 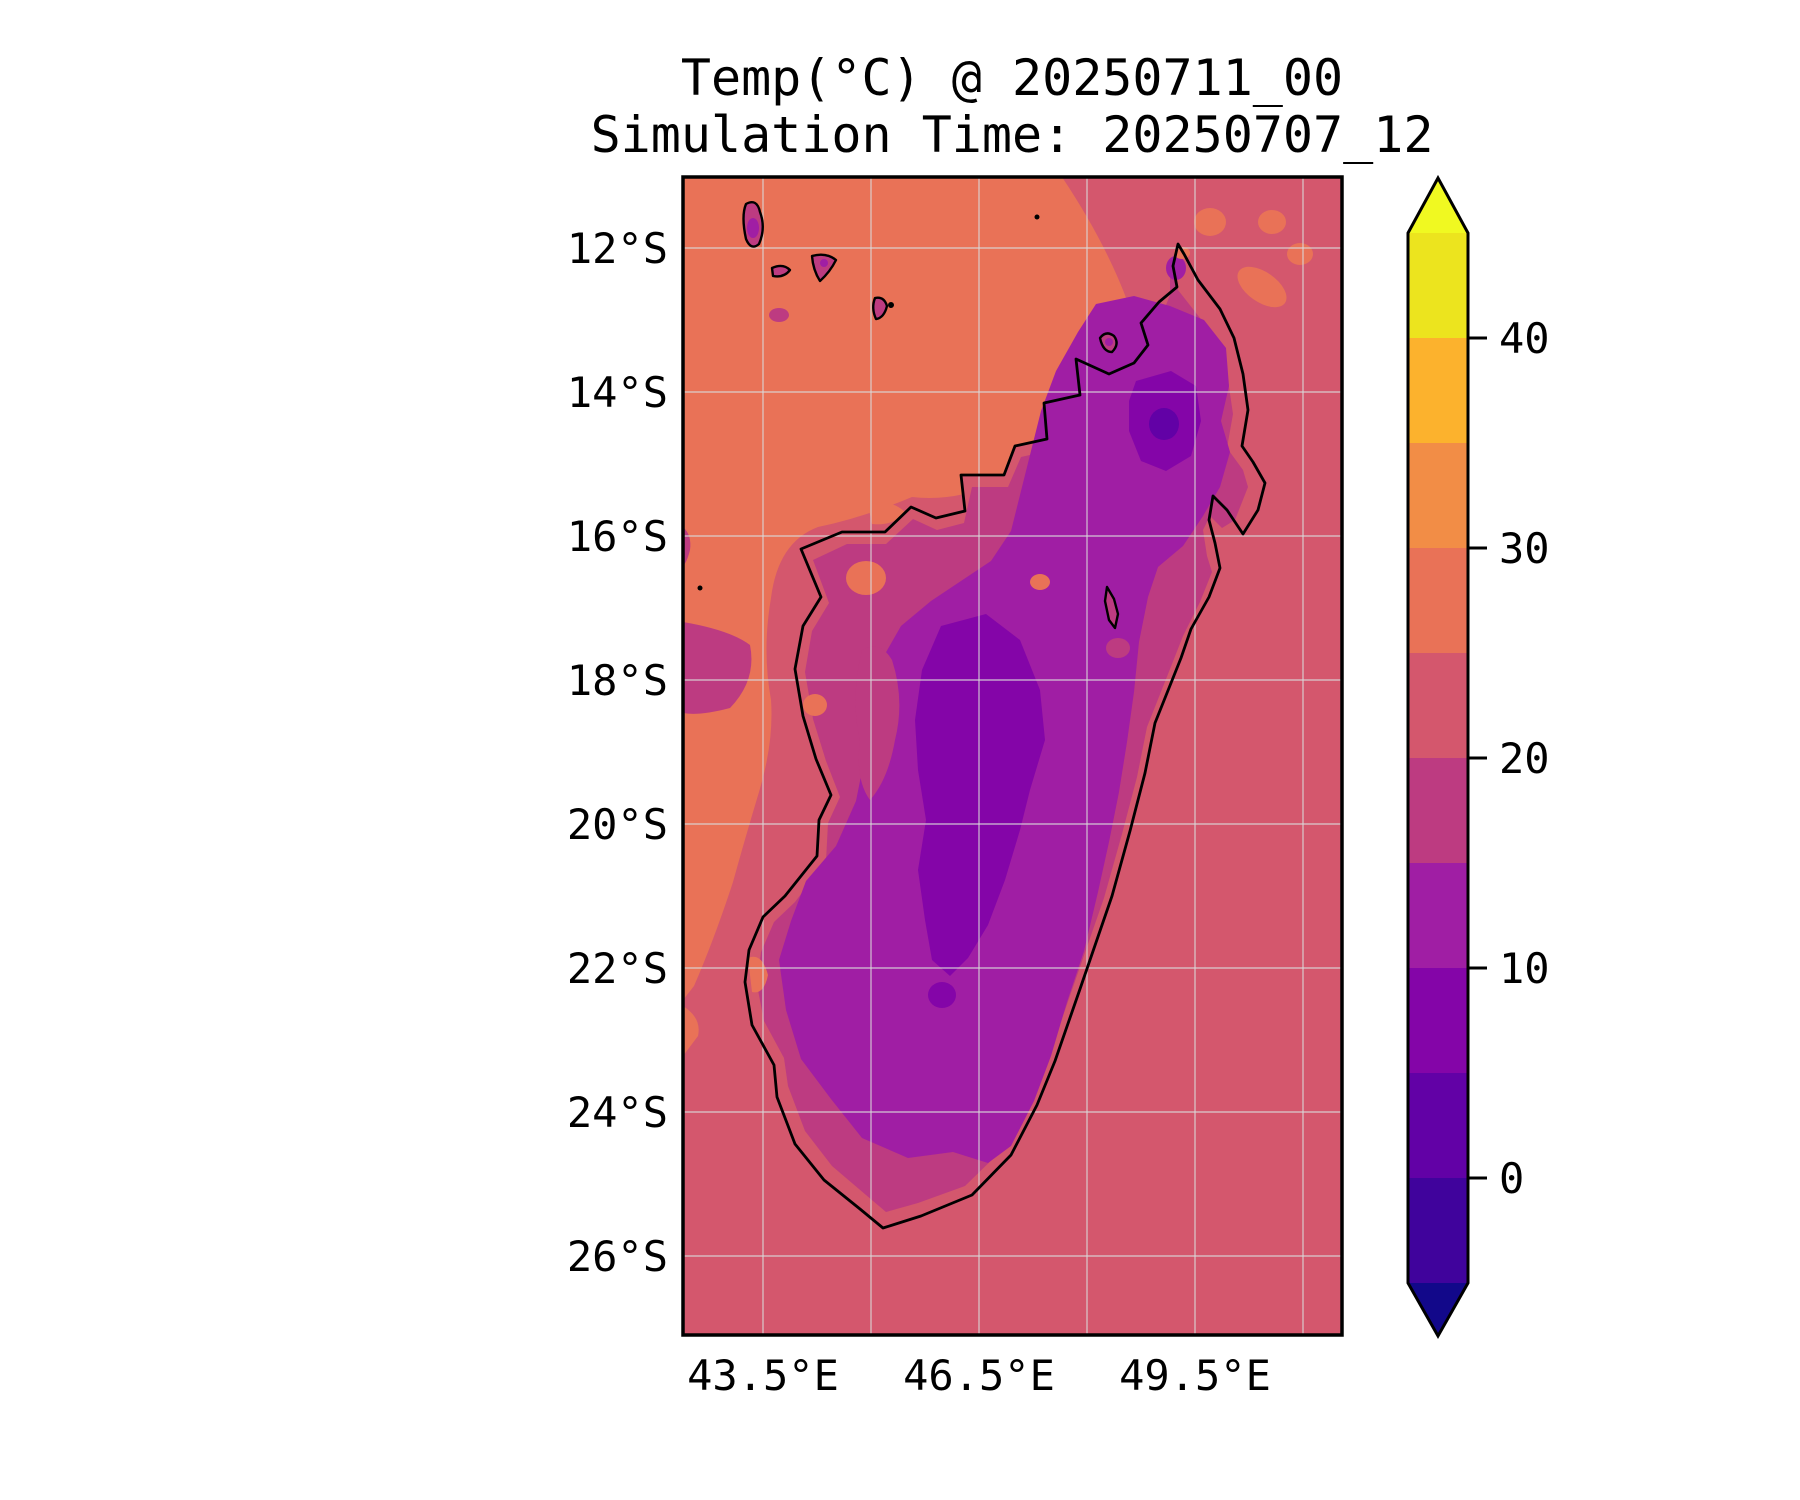 I want to click on latitude-tick-label: 18°S, so click(x=617, y=680).